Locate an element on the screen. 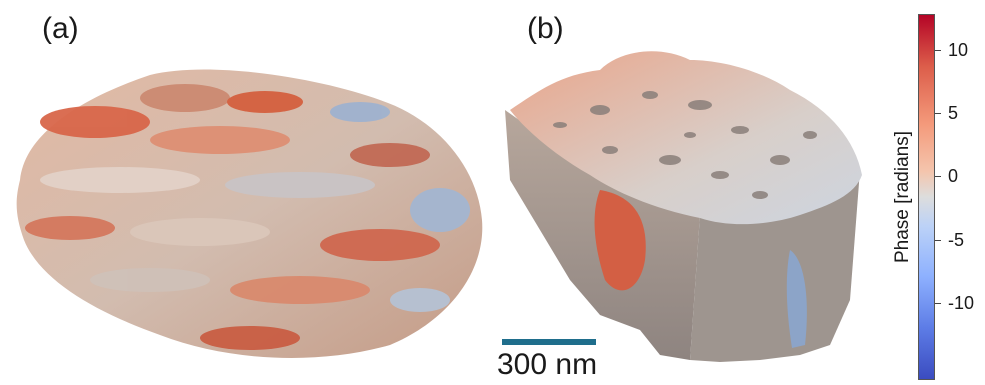 The image size is (985, 385). colorbar is located at coordinates (926, 197).